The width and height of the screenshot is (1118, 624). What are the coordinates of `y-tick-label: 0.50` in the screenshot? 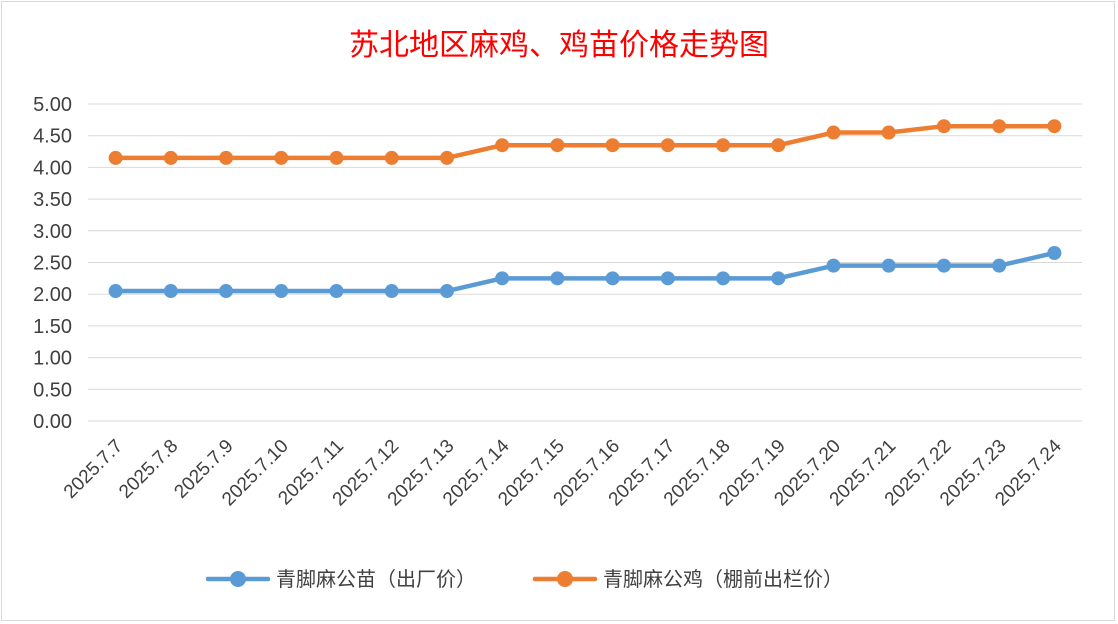 It's located at (52, 390).